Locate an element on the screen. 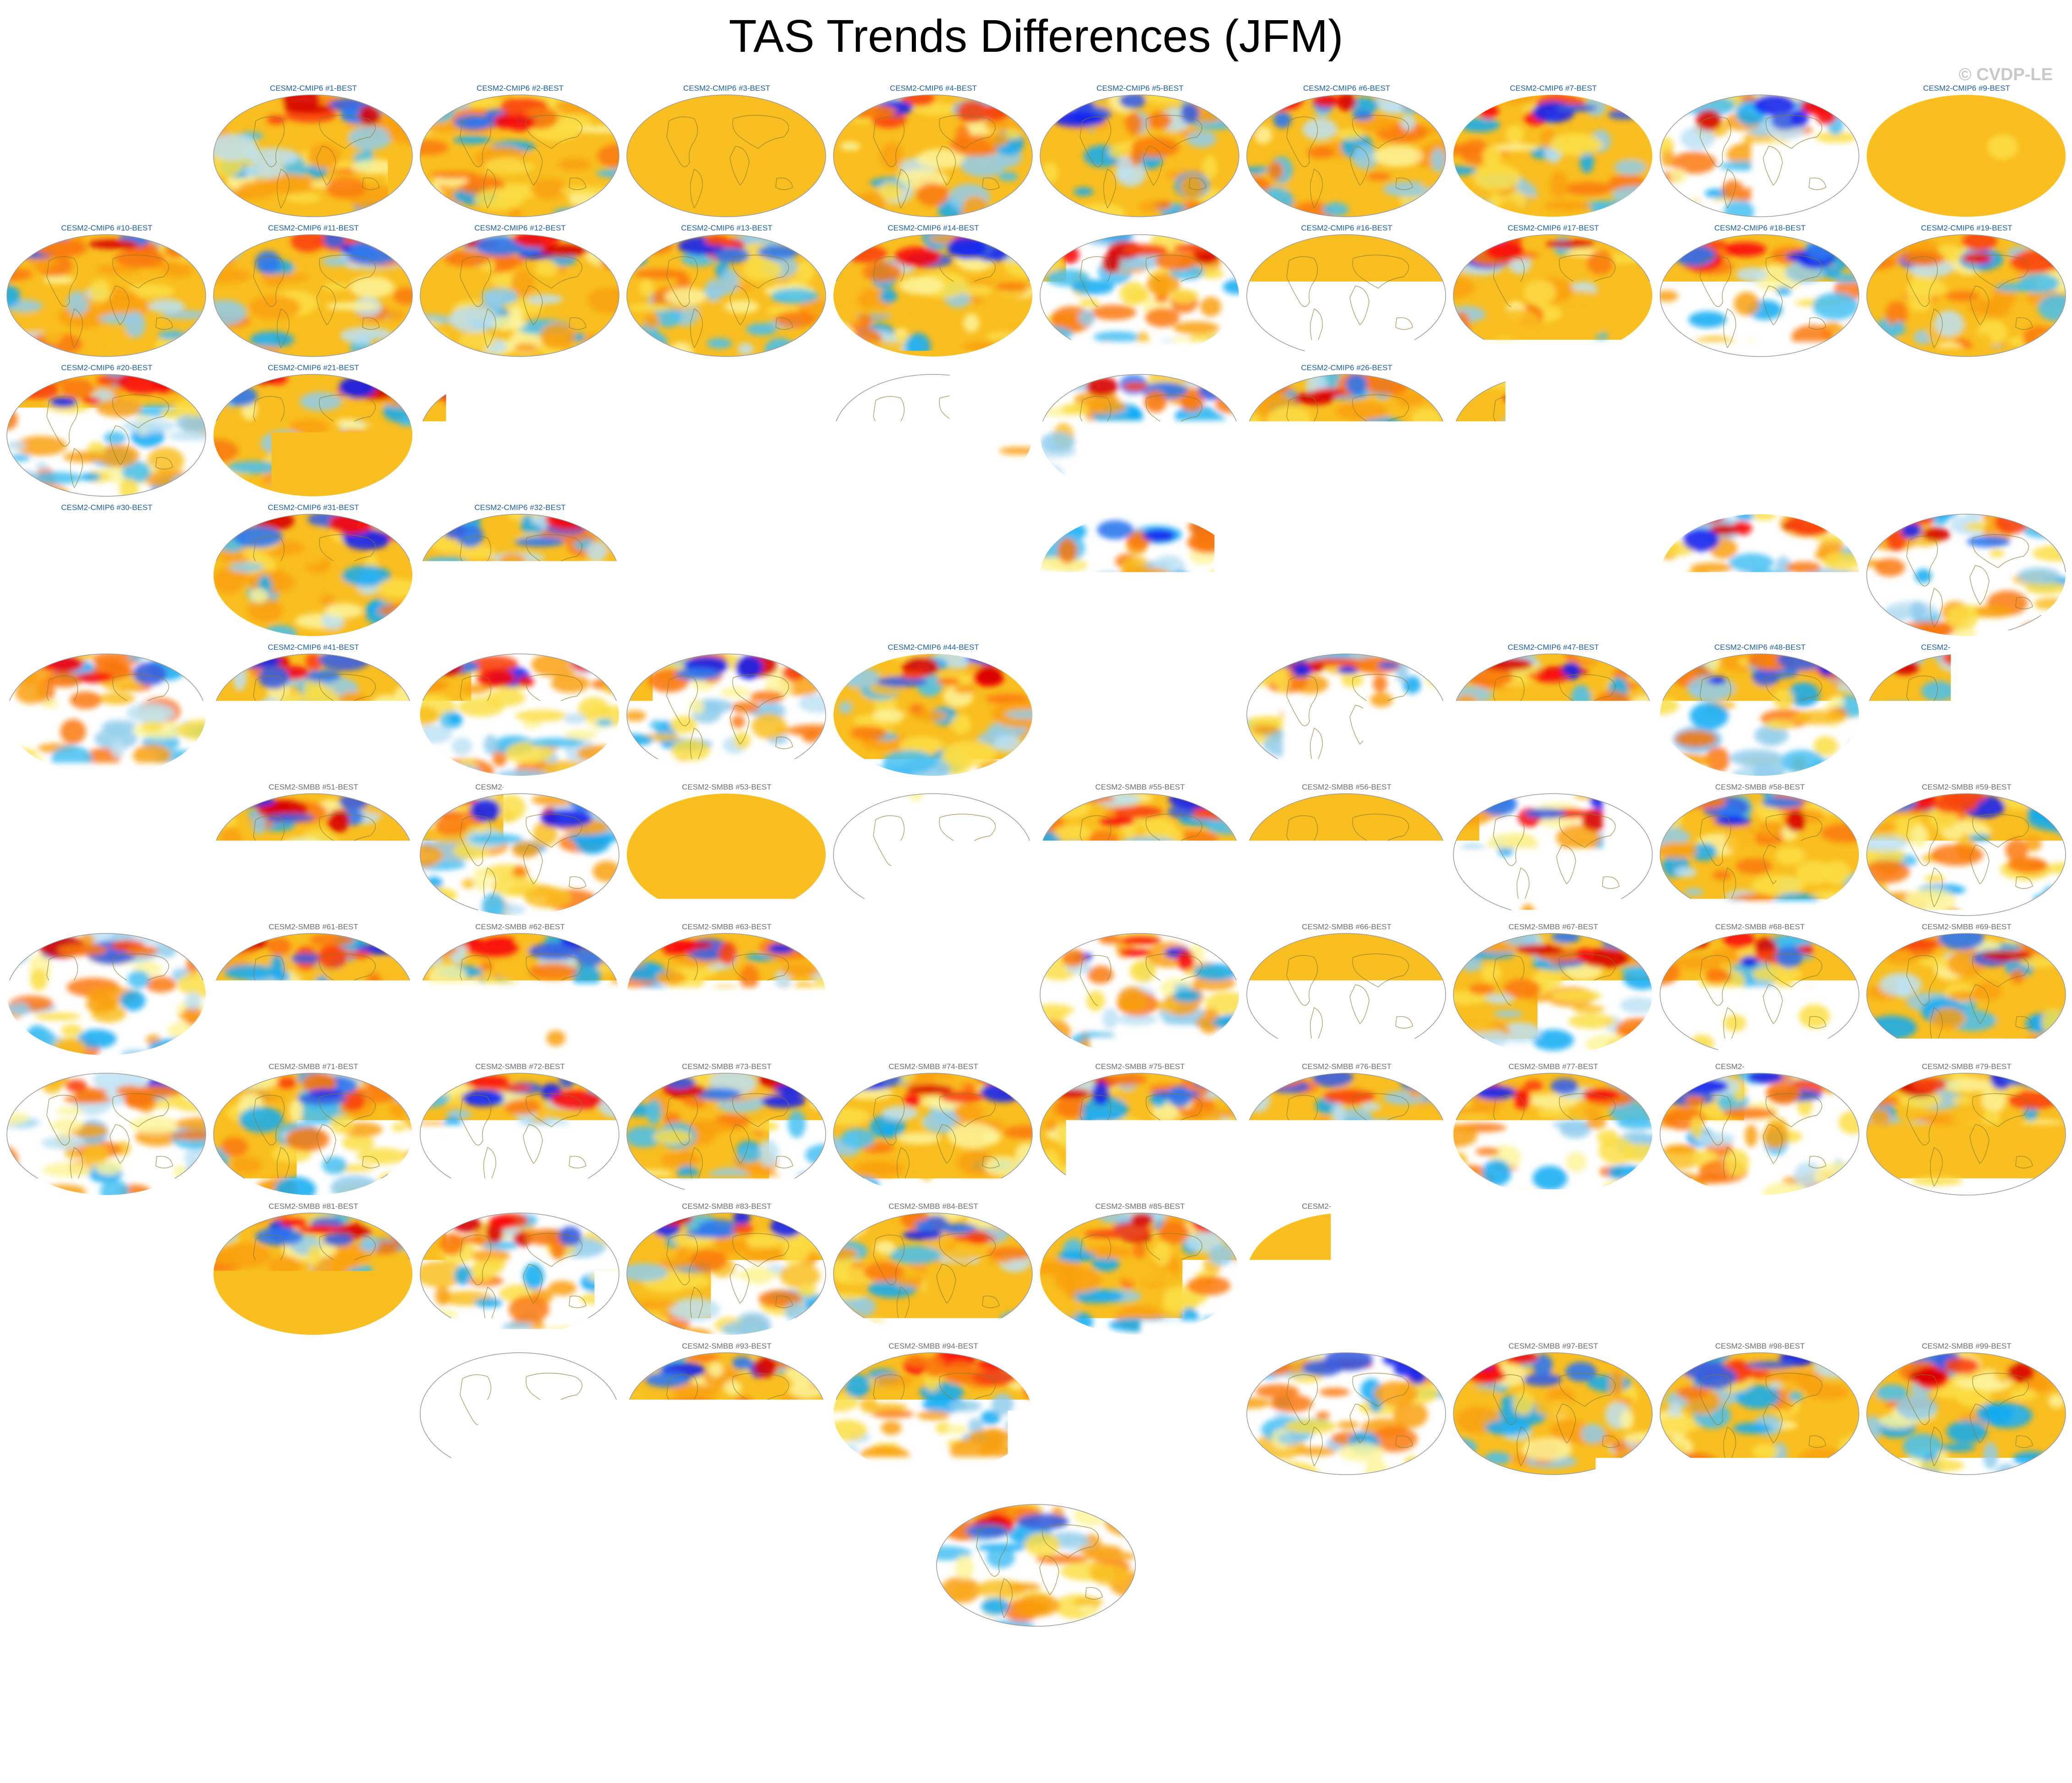  chart-title: TAS Trends Differences (JFM) is located at coordinates (1036, 36).